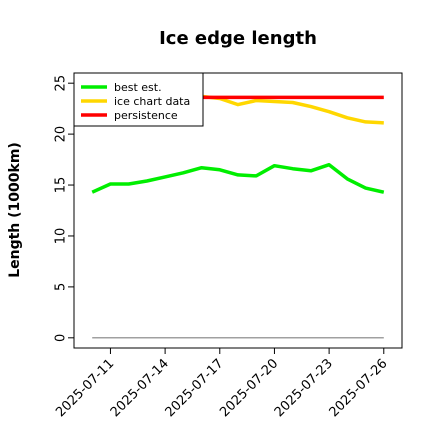  I want to click on x-tick-label: 2025-07-26, so click(359, 388).